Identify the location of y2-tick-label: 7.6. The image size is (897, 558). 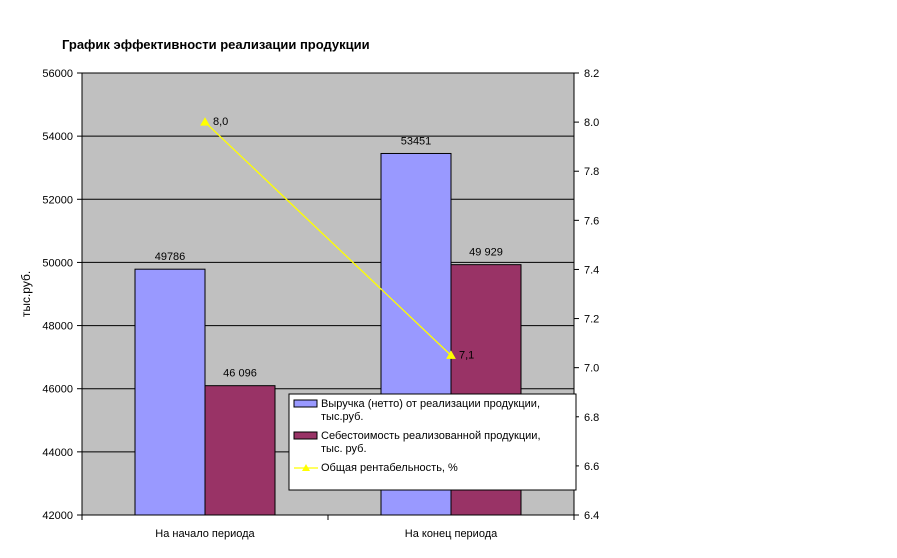
(591, 221).